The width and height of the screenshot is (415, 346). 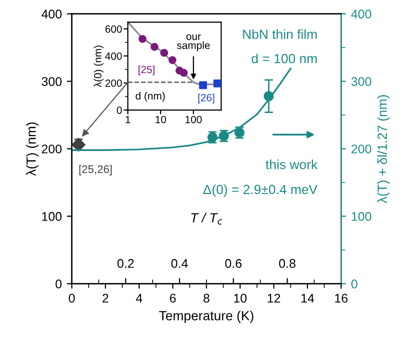 What do you see at coordinates (113, 29) in the screenshot?
I see `y-tick-label: 600` at bounding box center [113, 29].